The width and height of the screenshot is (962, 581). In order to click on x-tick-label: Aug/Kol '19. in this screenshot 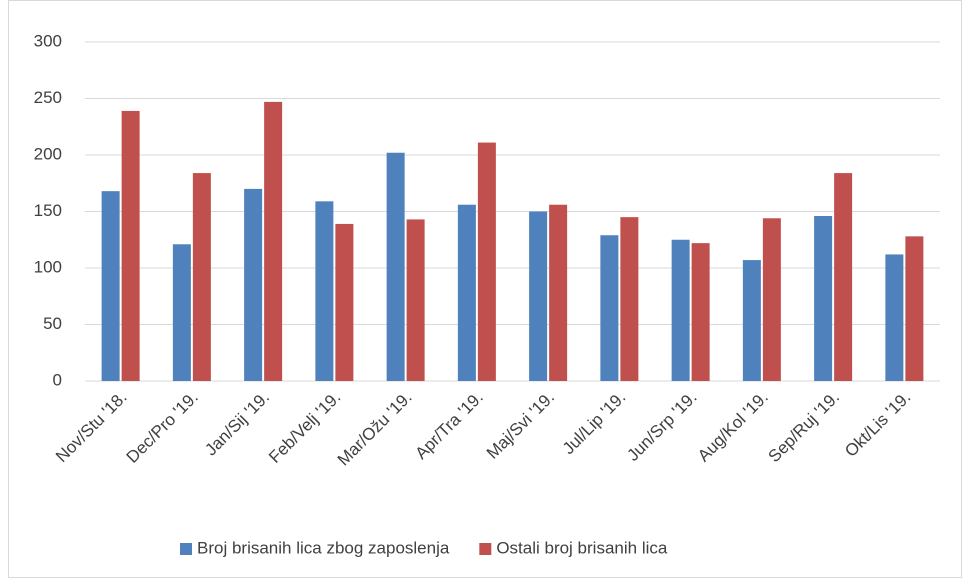, I will do `click(733, 427)`.